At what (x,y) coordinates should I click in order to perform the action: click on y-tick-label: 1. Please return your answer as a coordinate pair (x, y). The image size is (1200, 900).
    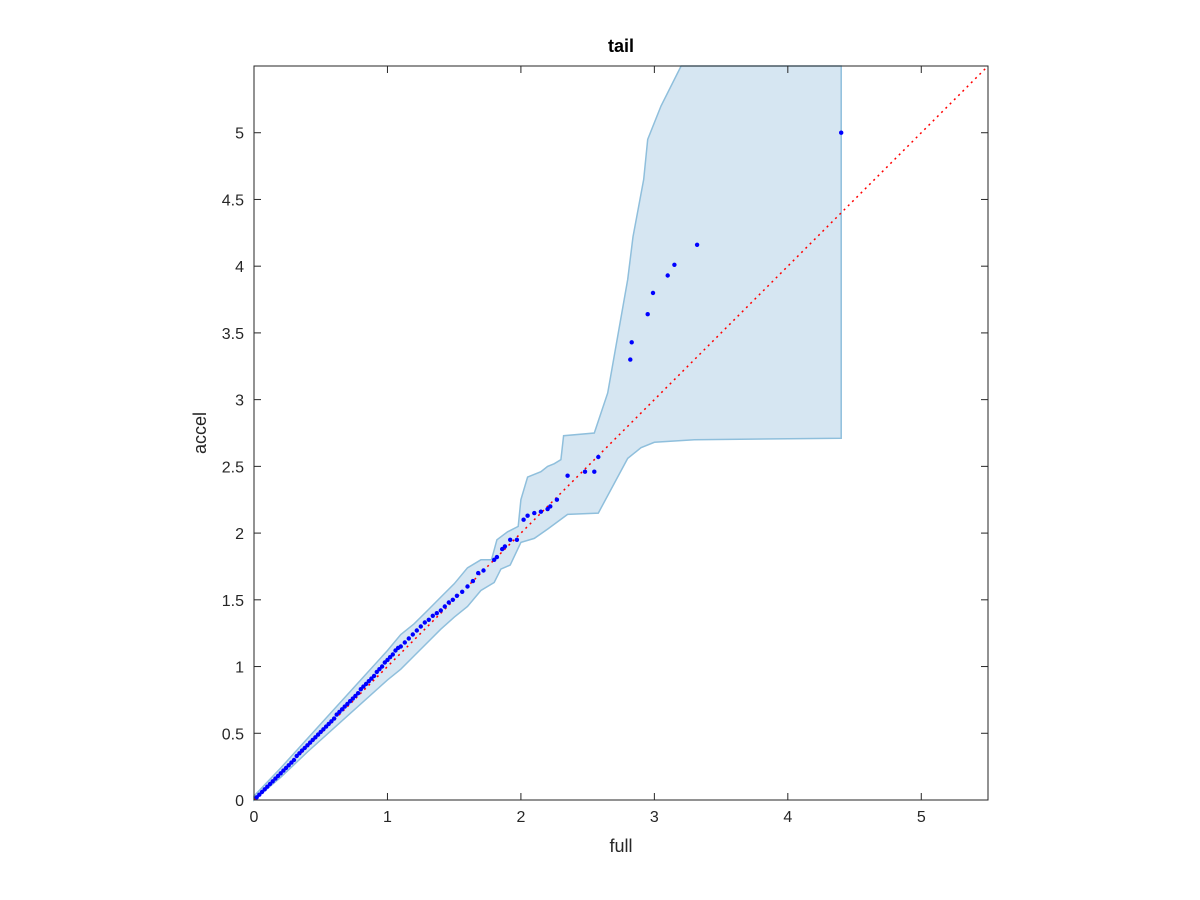
    Looking at the image, I should click on (239, 668).